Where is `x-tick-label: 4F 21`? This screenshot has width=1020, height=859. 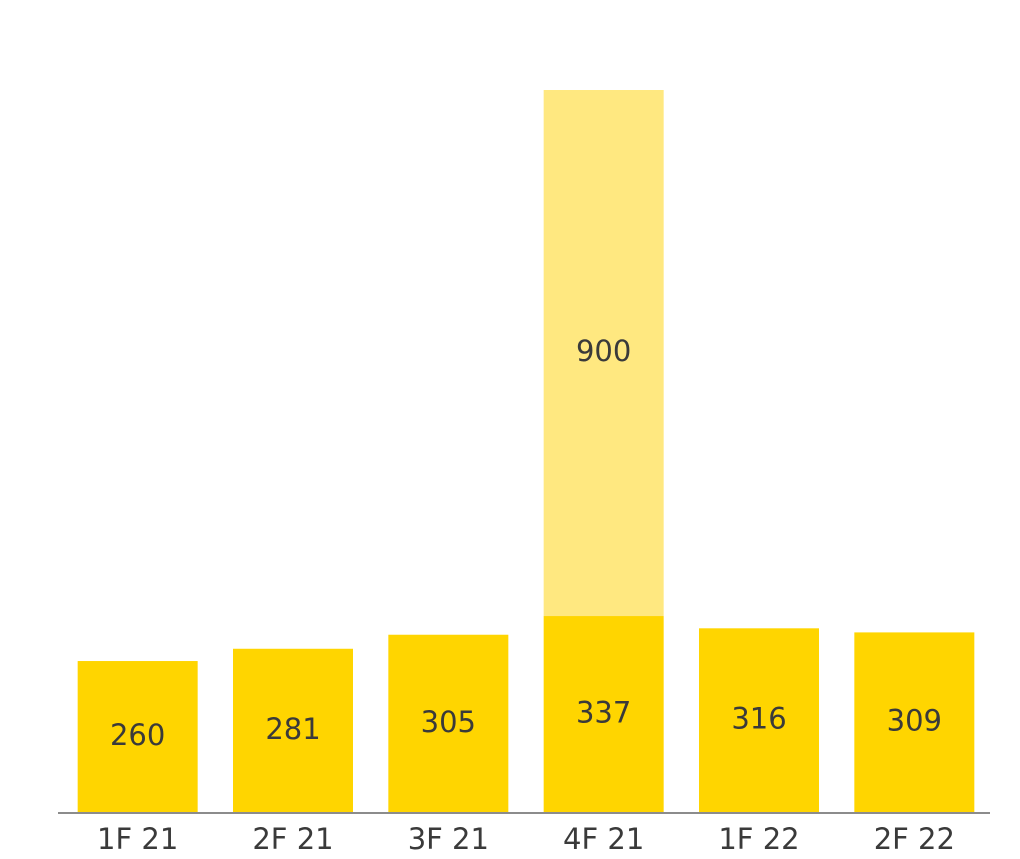 x-tick-label: 4F 21 is located at coordinates (603, 839).